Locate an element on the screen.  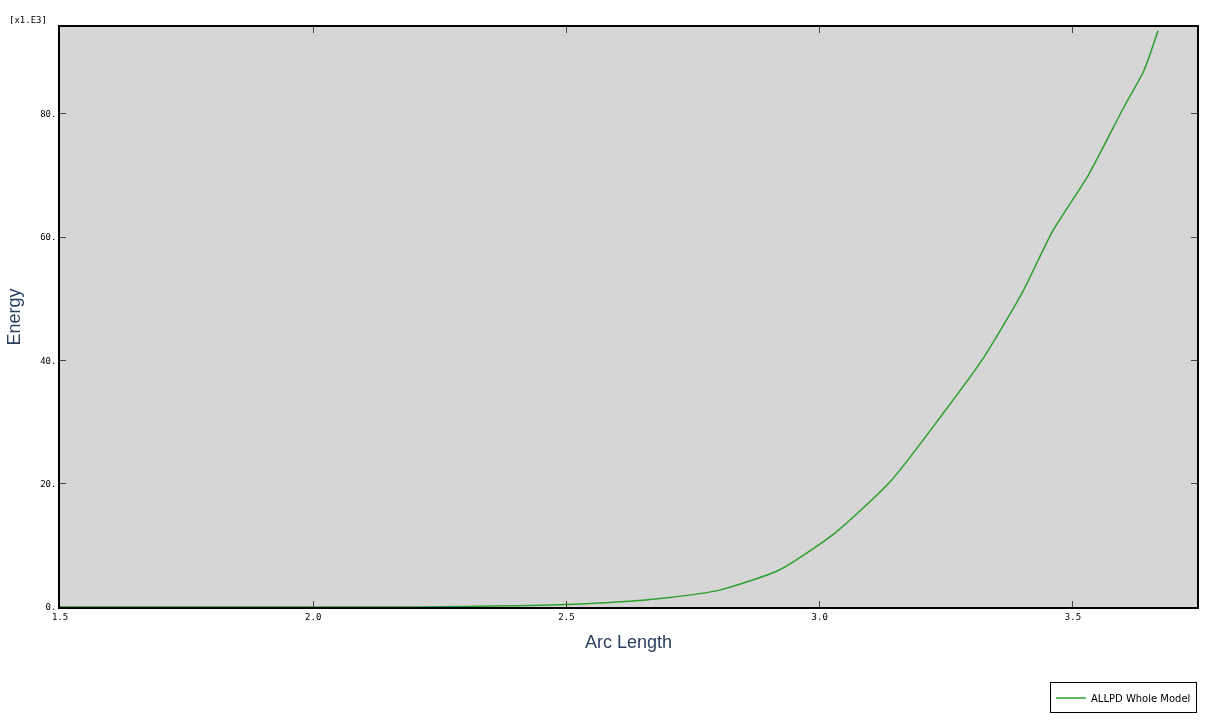
y-tick-label: 40. is located at coordinates (48, 360).